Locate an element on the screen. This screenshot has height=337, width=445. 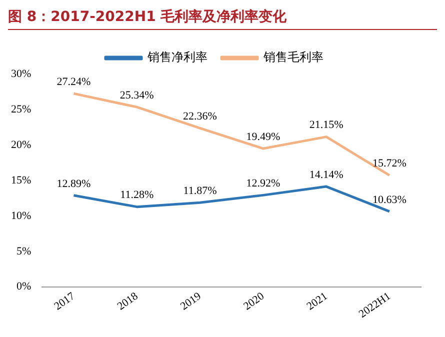
legend-label: 销售净利率 is located at coordinates (177, 57).